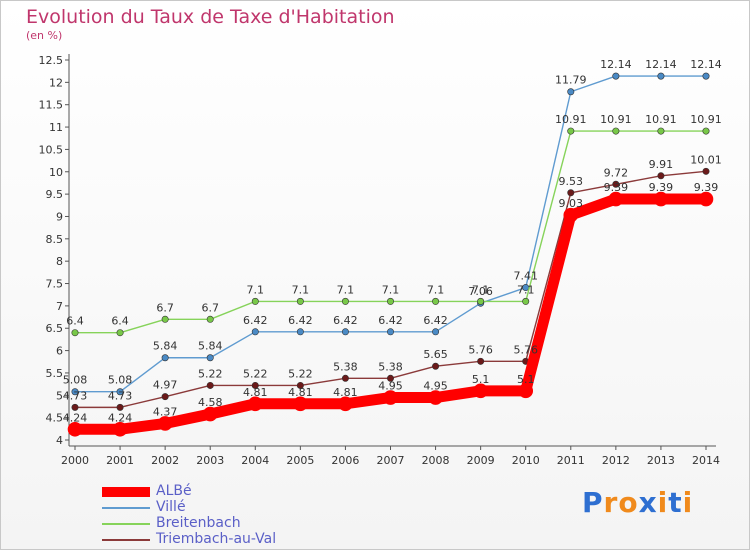 This screenshot has height=550, width=750. Describe the element at coordinates (51, 105) in the screenshot. I see `y-tick-label: 11.5` at that location.